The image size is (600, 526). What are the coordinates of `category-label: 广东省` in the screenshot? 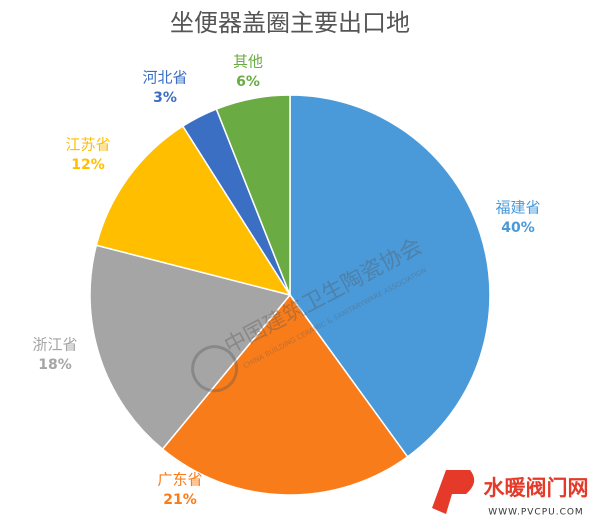 It's located at (179, 480).